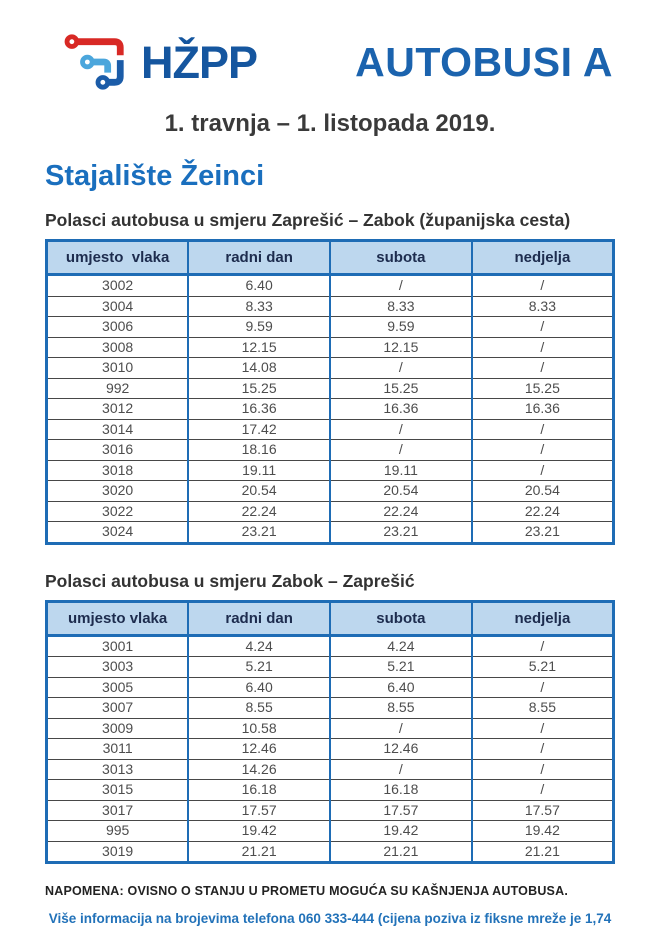  Describe the element at coordinates (330, 429) in the screenshot. I see `table-row: 3014 17.42//` at that location.